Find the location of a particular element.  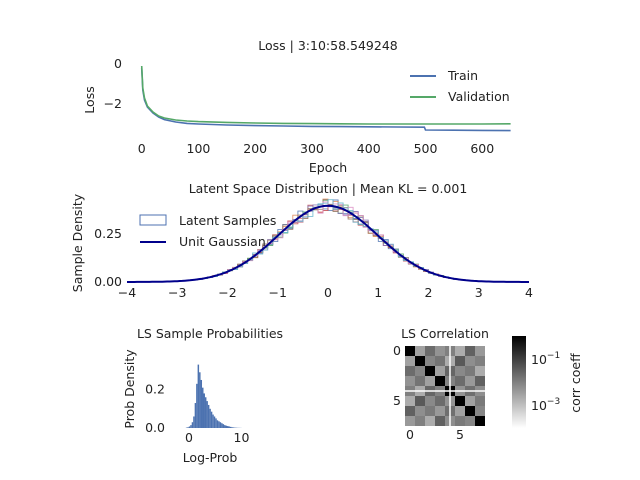

colorbar-ticks: 10−1 10−3 is located at coordinates (545, 382).